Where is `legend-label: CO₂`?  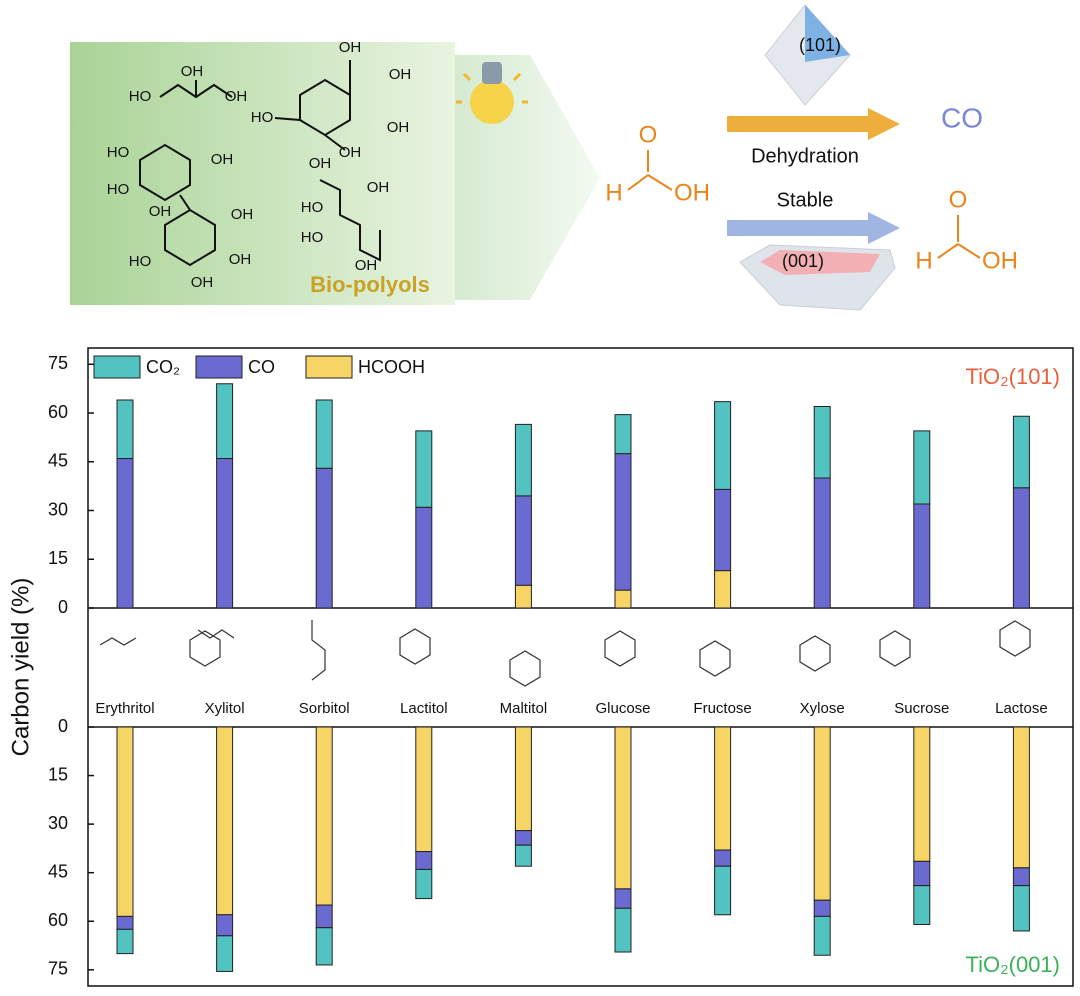 legend-label: CO₂ is located at coordinates (163, 367).